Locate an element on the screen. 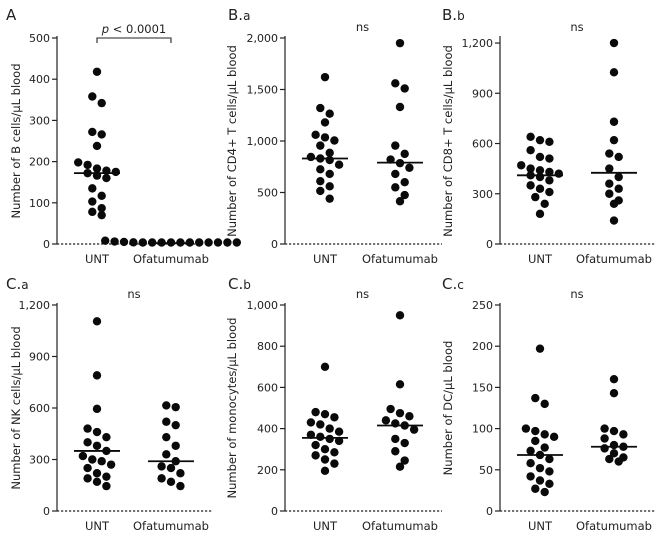  panel-letter-main: B. is located at coordinates (235, 15).